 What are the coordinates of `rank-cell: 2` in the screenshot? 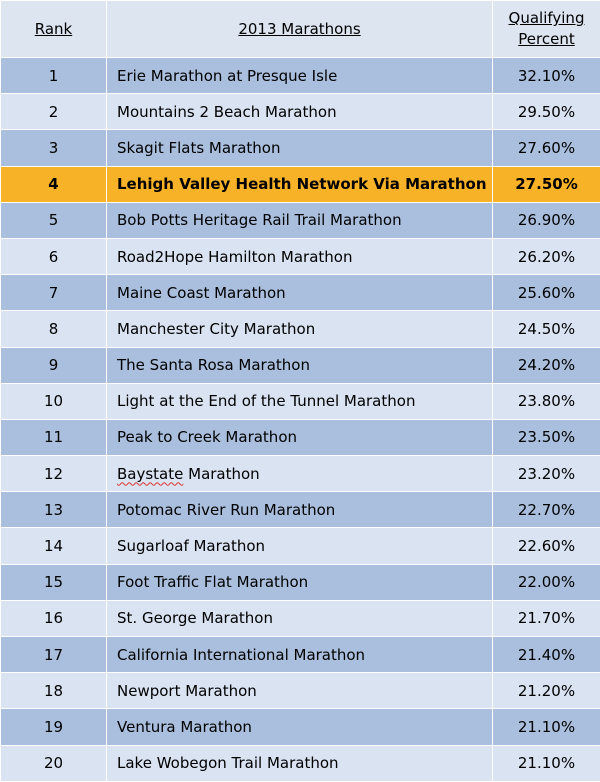 It's located at (54, 112).